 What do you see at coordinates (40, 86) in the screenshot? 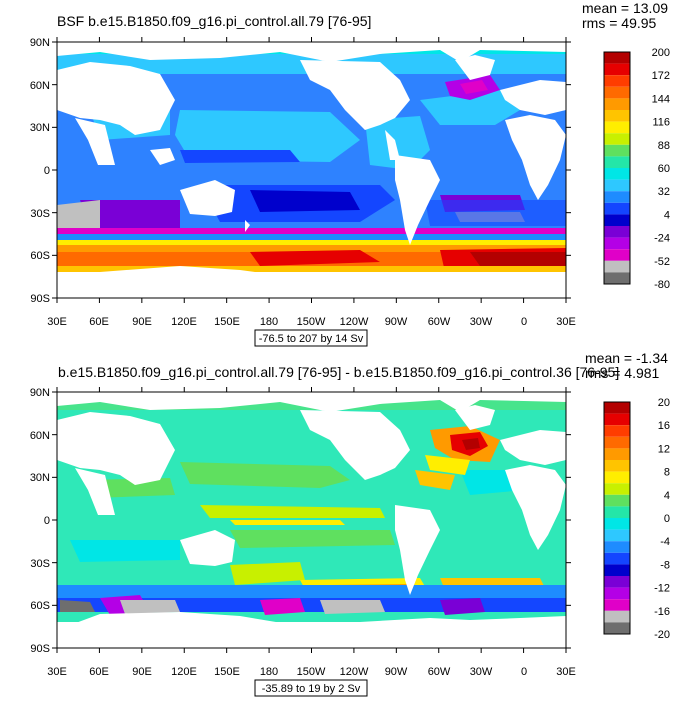
I see `lat-label: 60N` at bounding box center [40, 86].